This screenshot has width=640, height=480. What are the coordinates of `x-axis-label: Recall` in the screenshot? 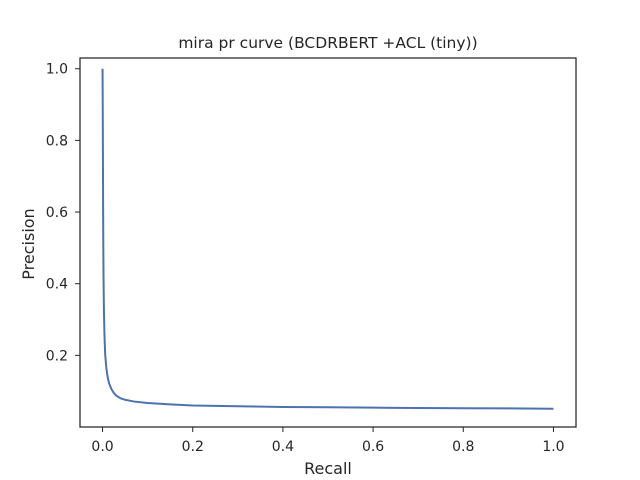 It's located at (328, 468).